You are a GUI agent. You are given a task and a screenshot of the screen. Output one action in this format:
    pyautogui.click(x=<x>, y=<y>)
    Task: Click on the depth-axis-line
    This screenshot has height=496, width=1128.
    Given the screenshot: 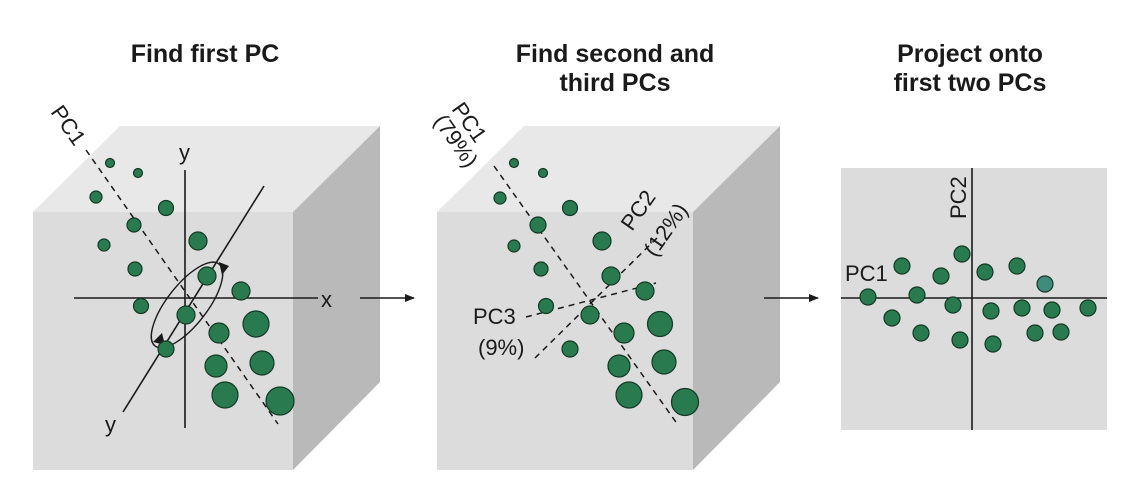 What is the action you would take?
    pyautogui.click(x=193, y=299)
    